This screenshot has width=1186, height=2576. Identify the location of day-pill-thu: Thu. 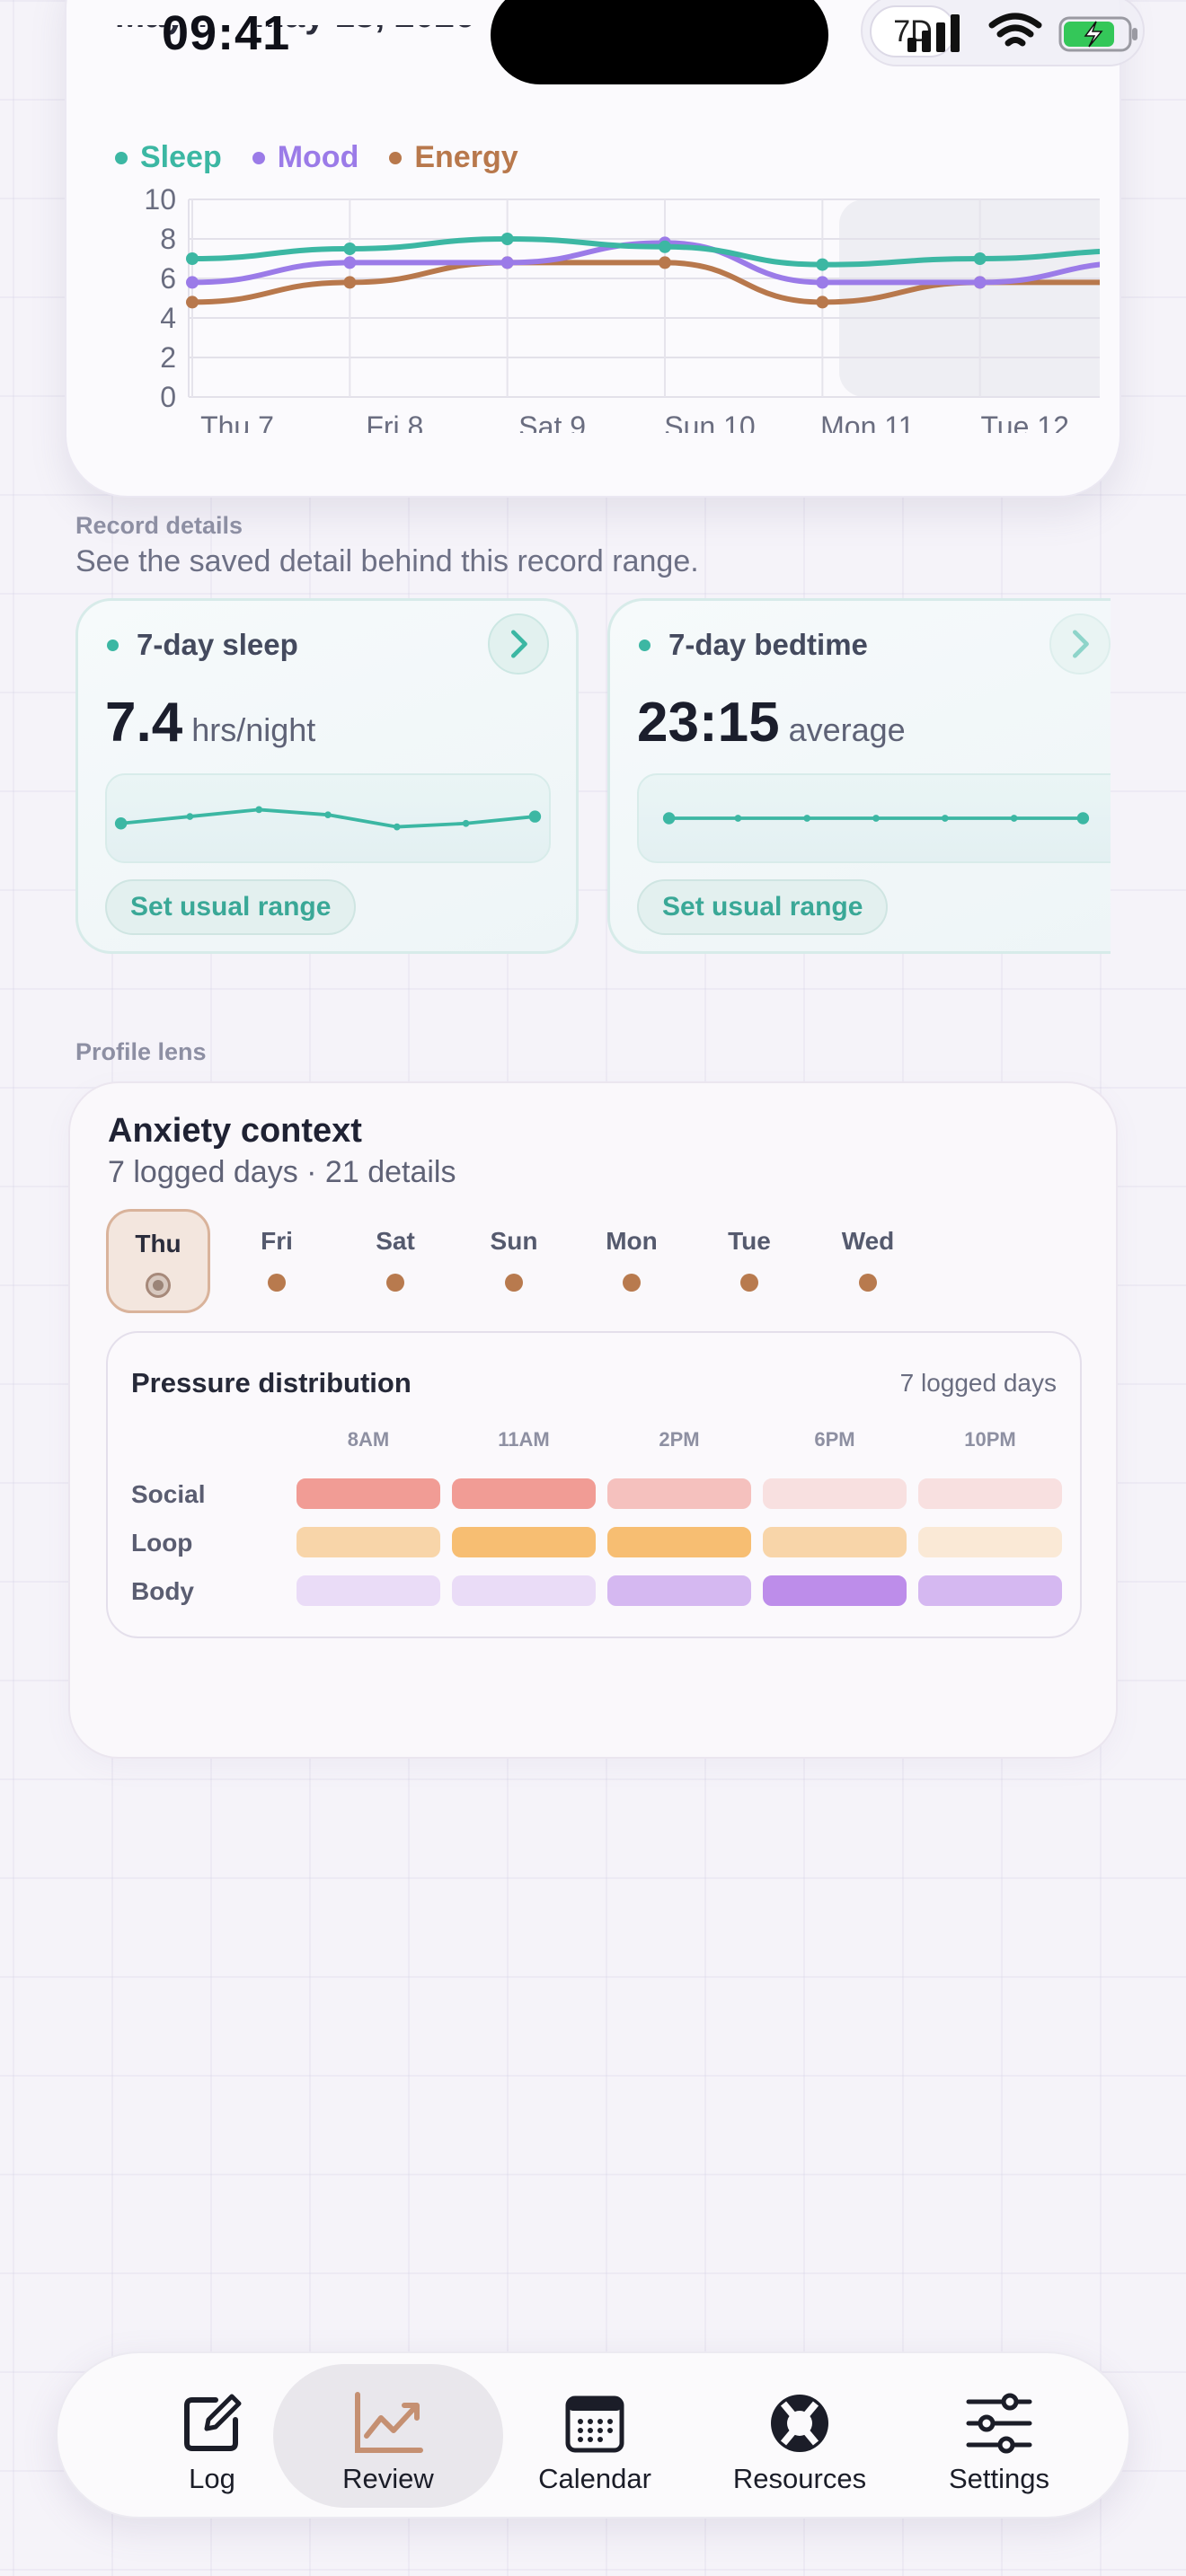
(158, 1261).